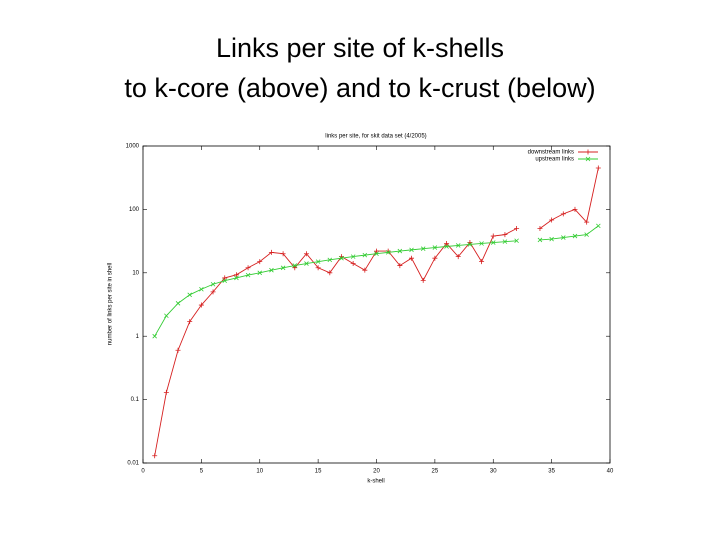  What do you see at coordinates (610, 472) in the screenshot?
I see `x-tick-label: 40` at bounding box center [610, 472].